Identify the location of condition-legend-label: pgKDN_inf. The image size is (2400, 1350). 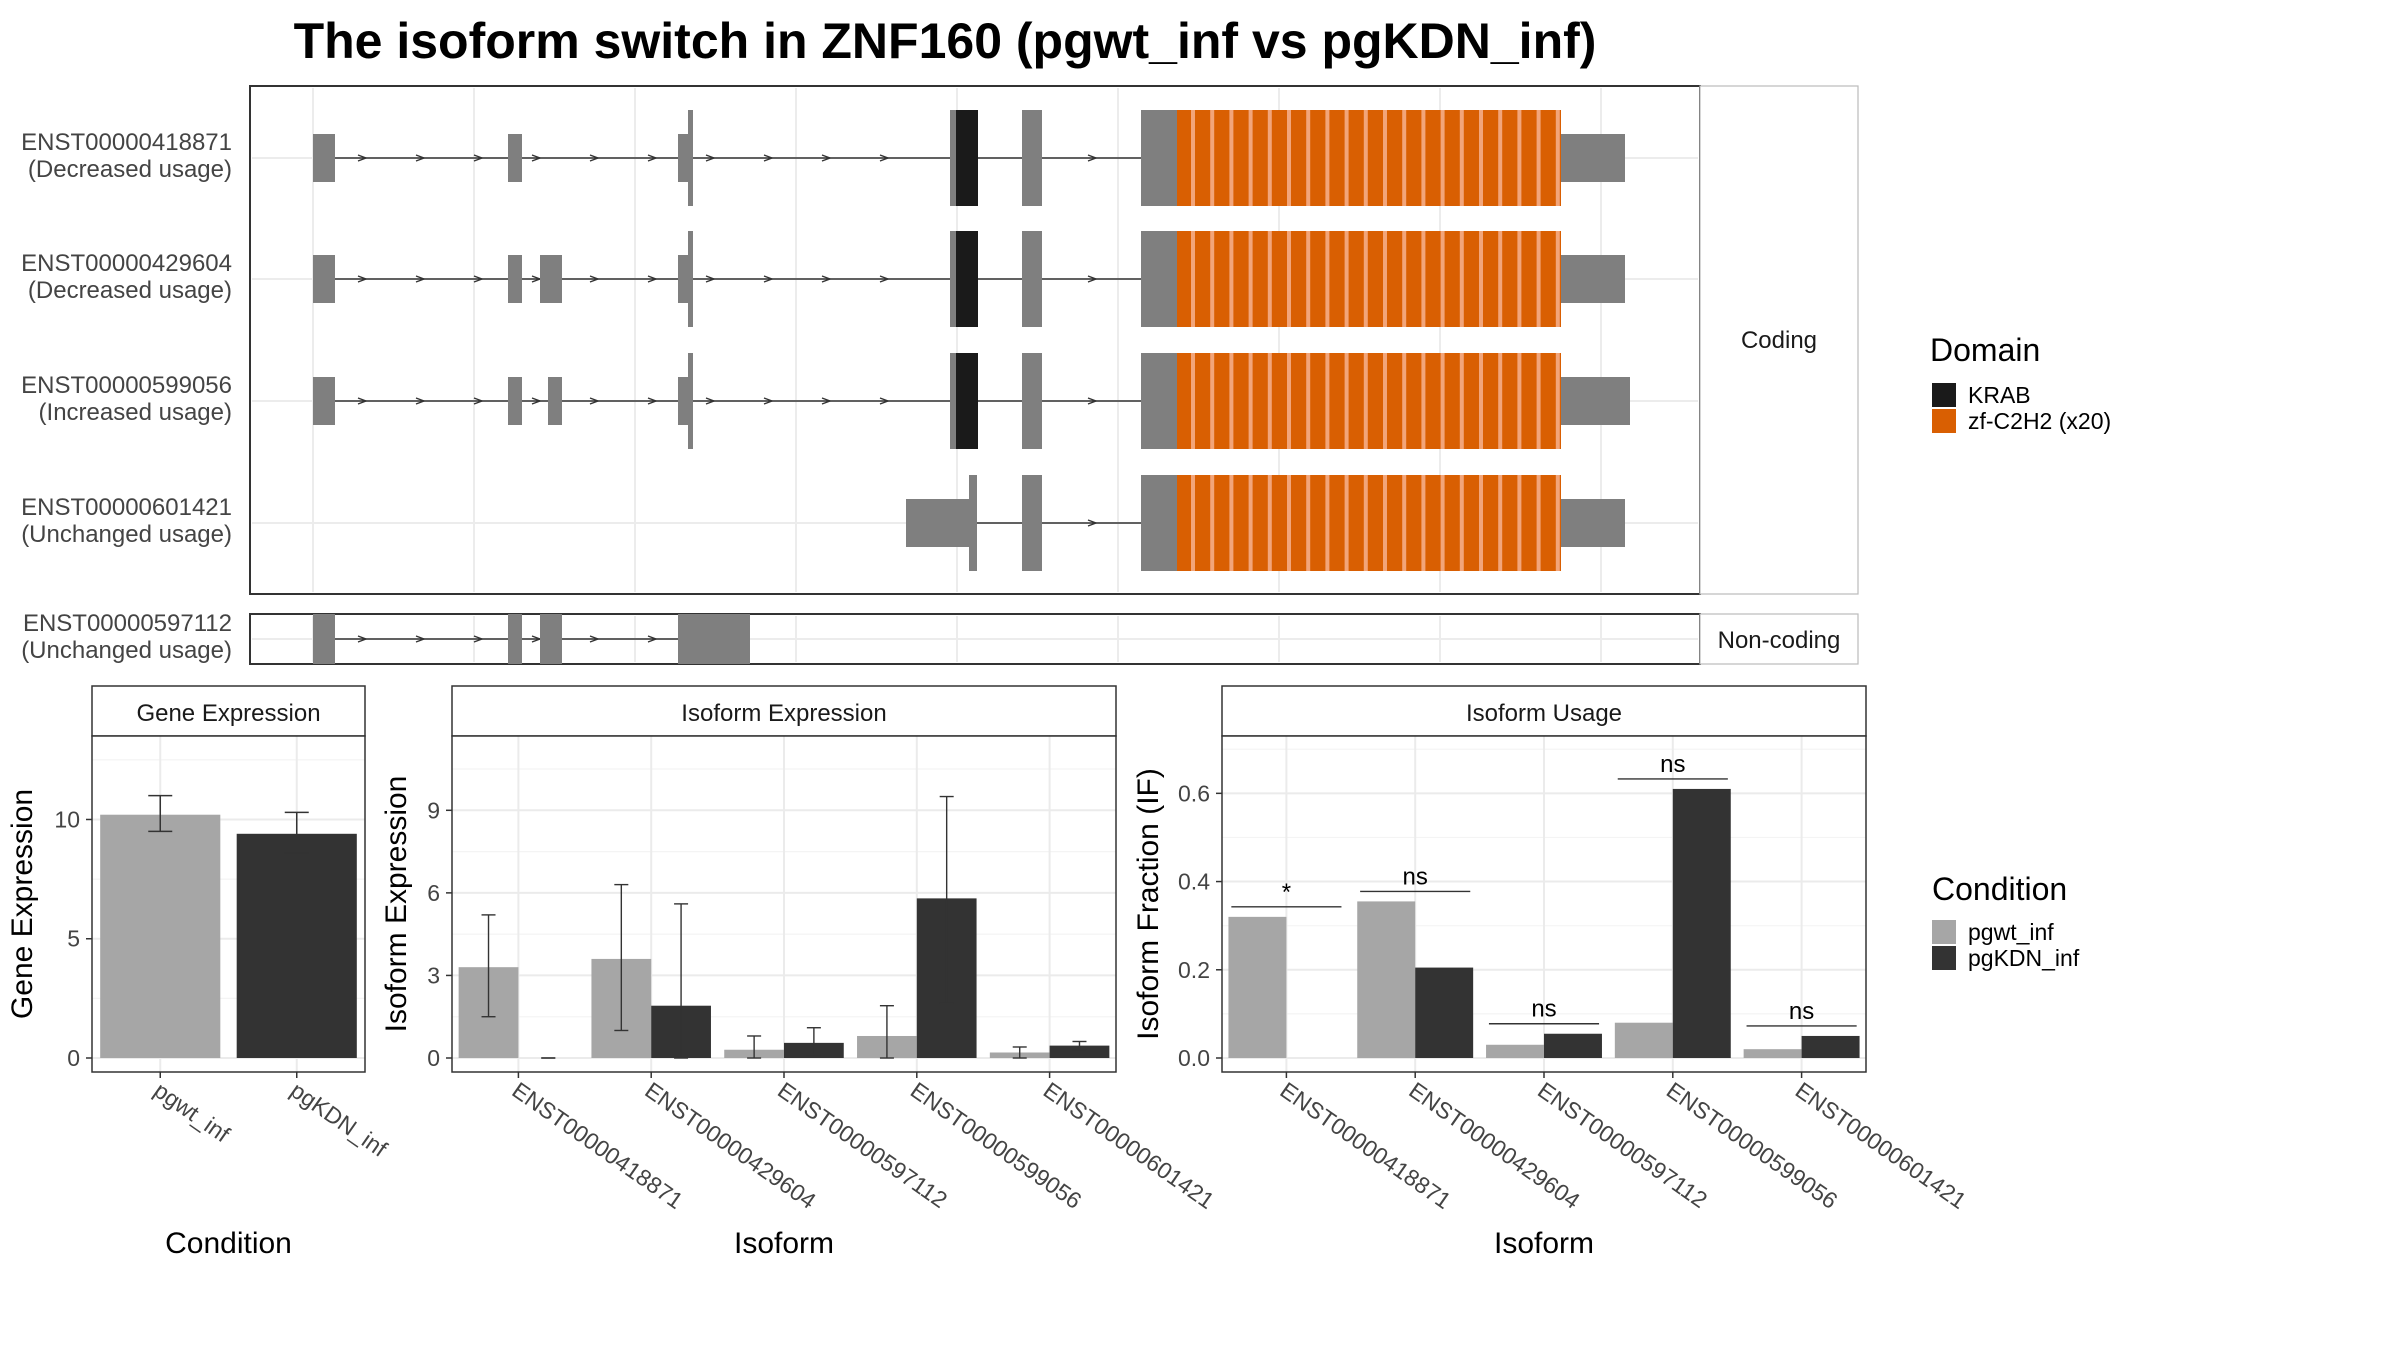
(2024, 958).